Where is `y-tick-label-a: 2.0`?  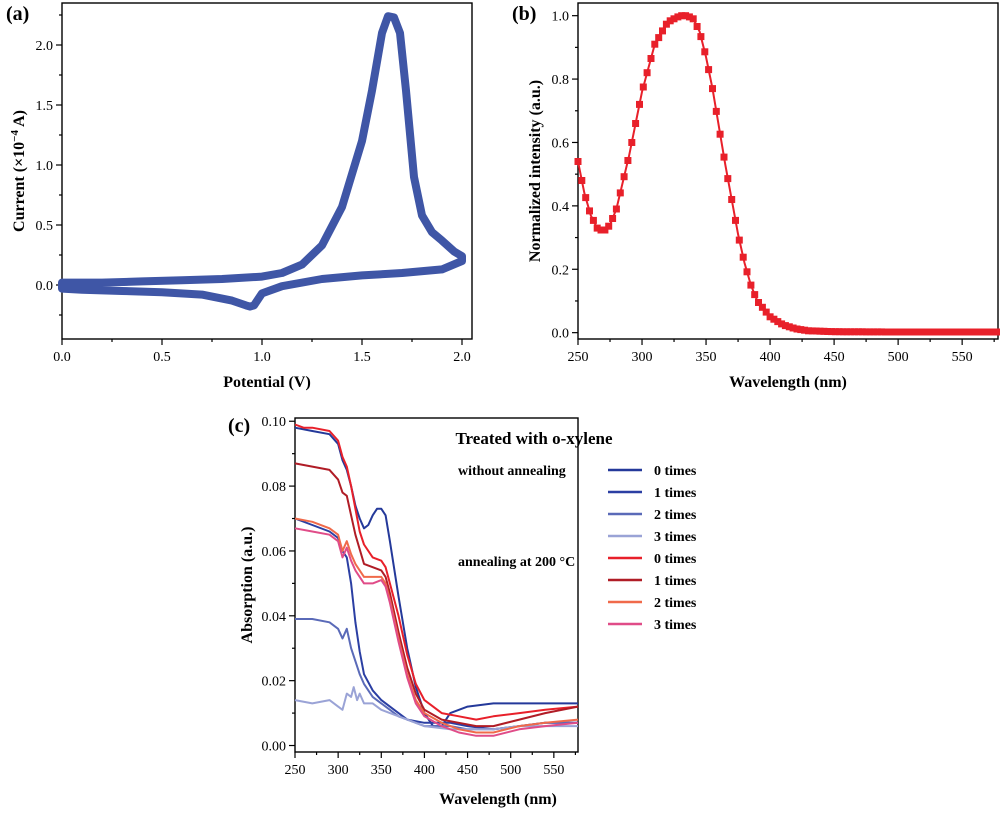
y-tick-label-a: 2.0 is located at coordinates (45, 46).